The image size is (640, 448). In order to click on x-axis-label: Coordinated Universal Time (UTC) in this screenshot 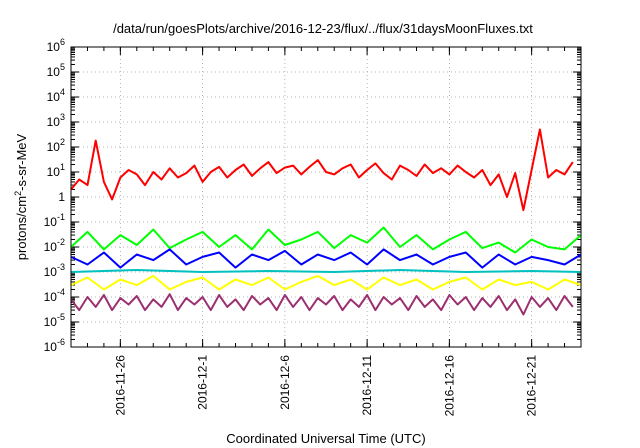, I will do `click(325, 438)`.